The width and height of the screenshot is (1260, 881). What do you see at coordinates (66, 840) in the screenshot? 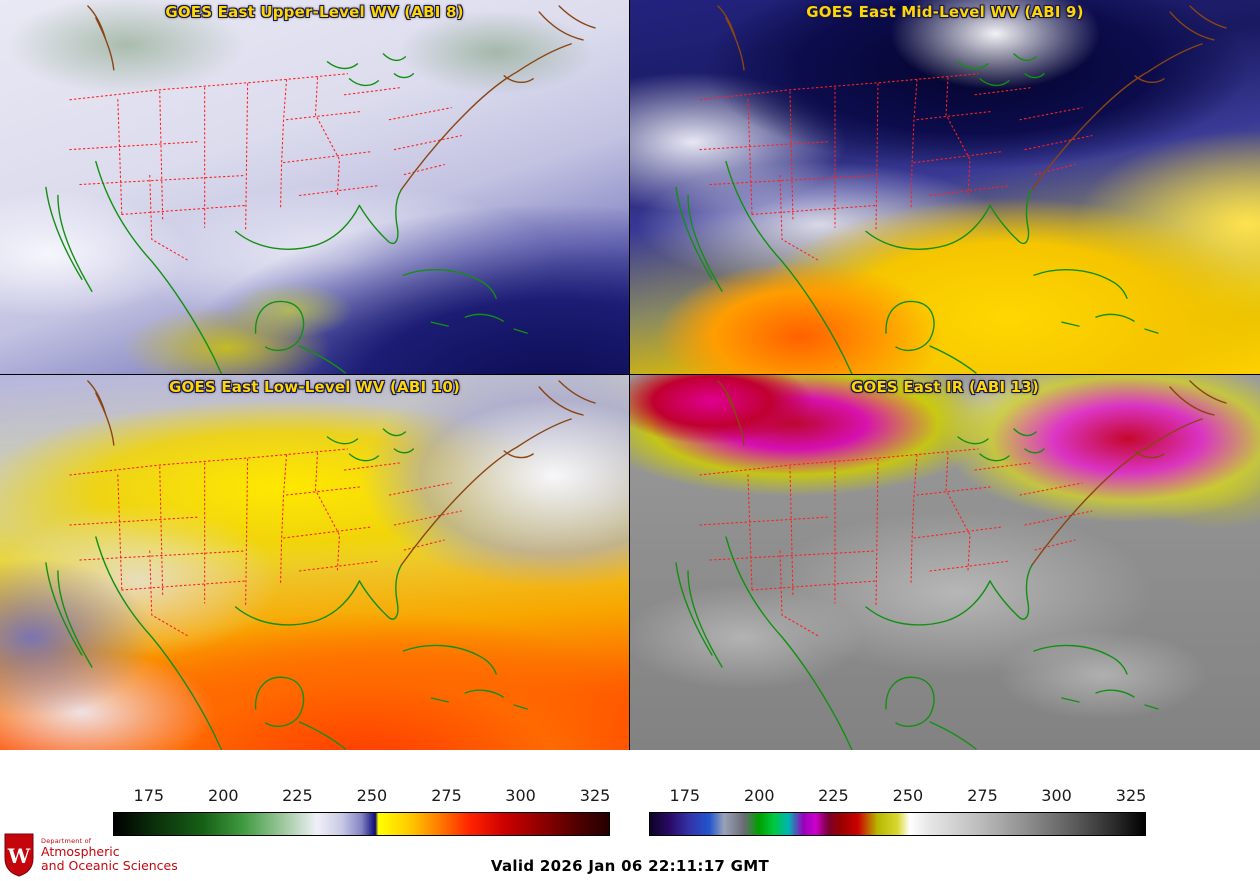
I see `logo-department-label: Department of` at bounding box center [66, 840].